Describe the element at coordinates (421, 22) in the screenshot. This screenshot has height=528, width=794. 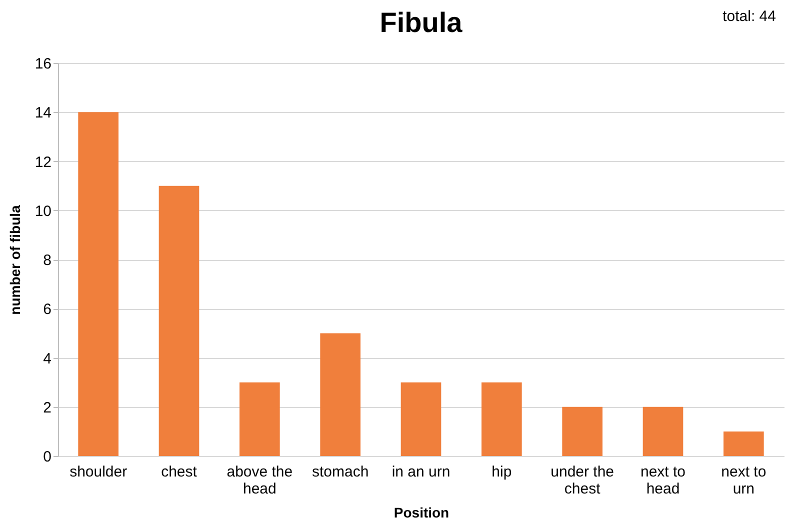
I see `chart-title: Fibula` at that location.